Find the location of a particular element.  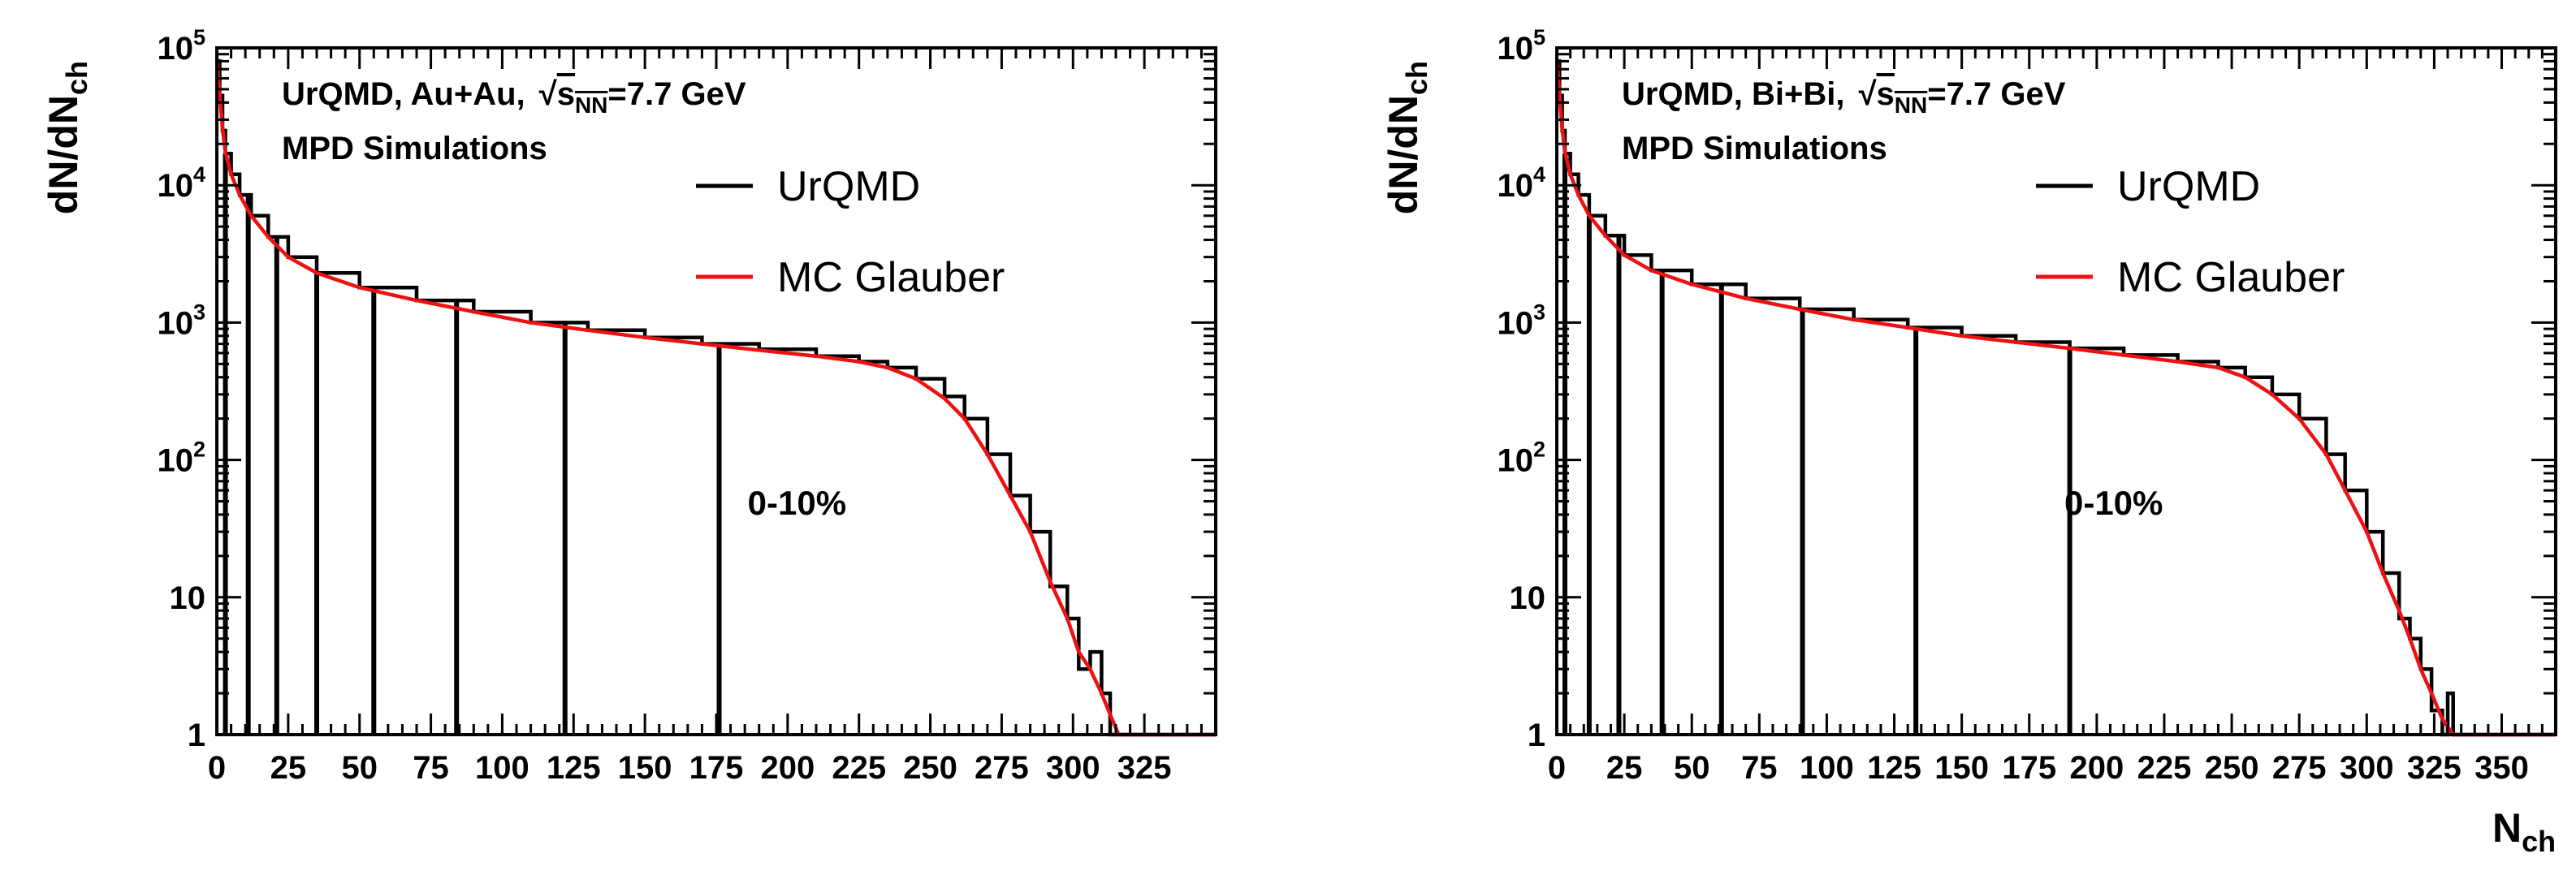

title-prefix: UrQMD, Au+Au, is located at coordinates (408, 94).